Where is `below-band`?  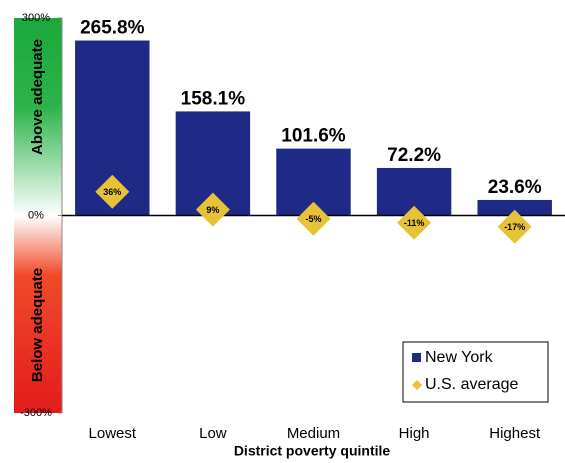
below-band is located at coordinates (38, 314).